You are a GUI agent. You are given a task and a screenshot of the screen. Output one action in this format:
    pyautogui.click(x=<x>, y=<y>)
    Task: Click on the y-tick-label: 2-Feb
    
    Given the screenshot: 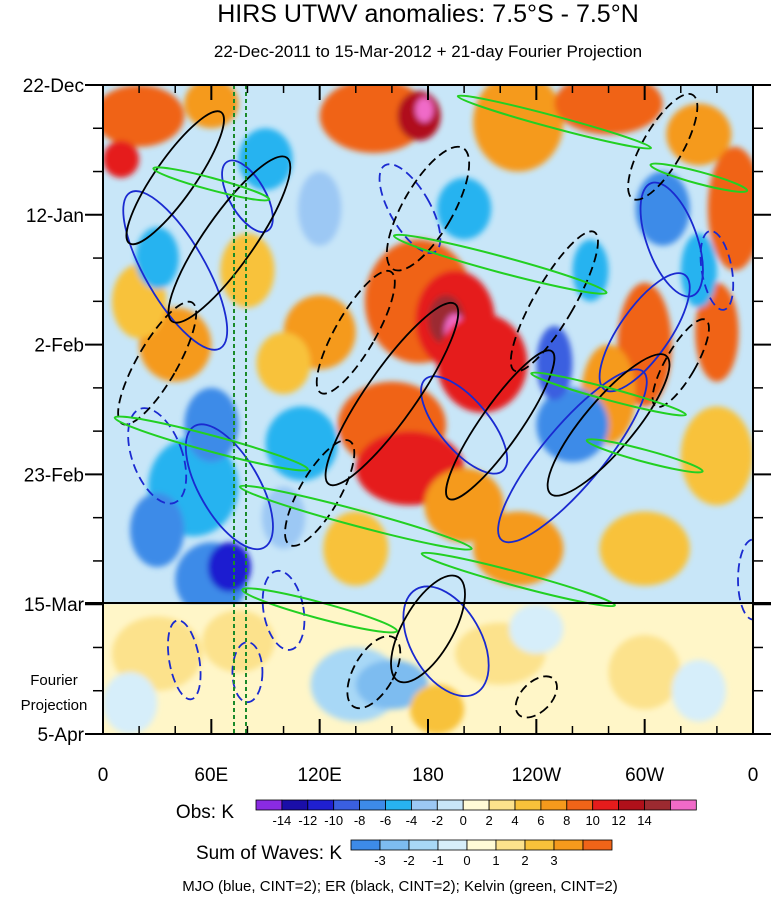 What is the action you would take?
    pyautogui.click(x=59, y=346)
    